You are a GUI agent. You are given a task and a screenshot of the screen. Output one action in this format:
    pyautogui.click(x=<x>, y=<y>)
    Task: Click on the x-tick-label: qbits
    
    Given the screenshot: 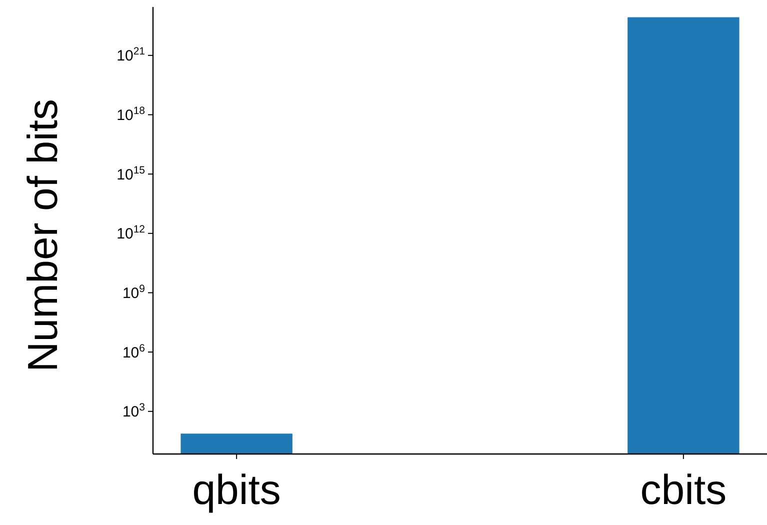 What is the action you would take?
    pyautogui.click(x=236, y=489)
    